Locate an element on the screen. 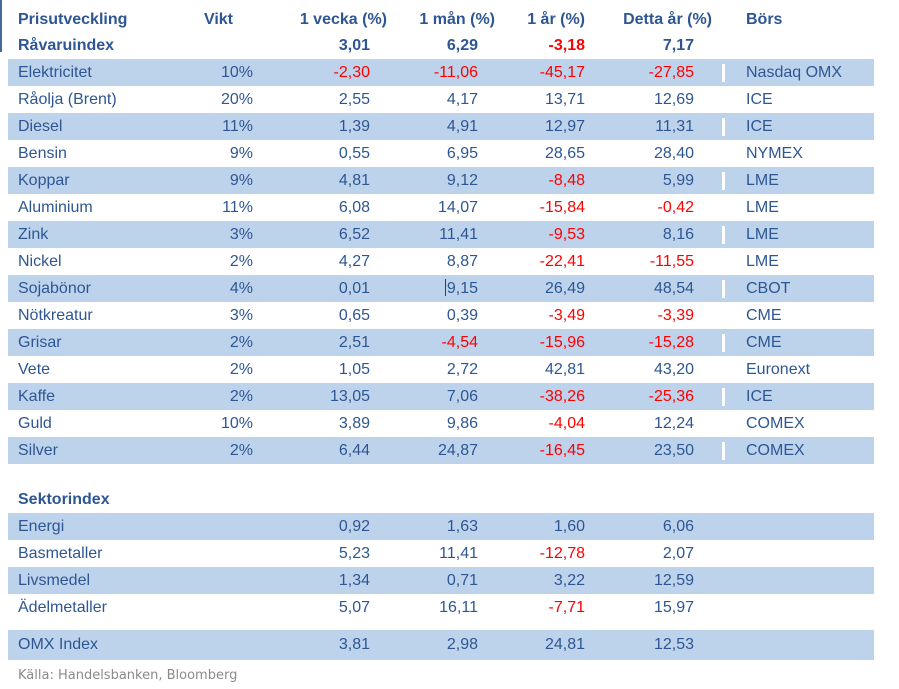 This screenshot has height=689, width=899. cell-w1: 6,08 is located at coordinates (354, 207).